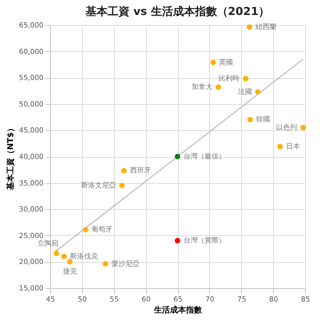 Image resolution: width=320 pixels, height=320 pixels. I want to click on x-axis-title: 生活成本指數, so click(178, 310).